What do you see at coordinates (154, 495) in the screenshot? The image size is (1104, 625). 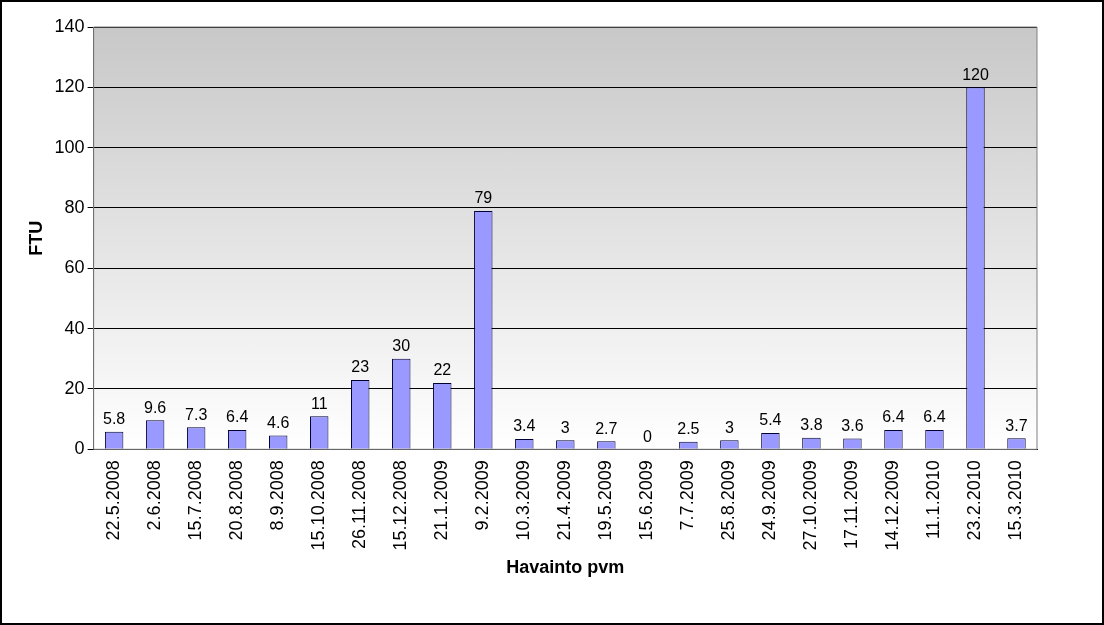 I see `x-tick-label: 2.6.2008` at bounding box center [154, 495].